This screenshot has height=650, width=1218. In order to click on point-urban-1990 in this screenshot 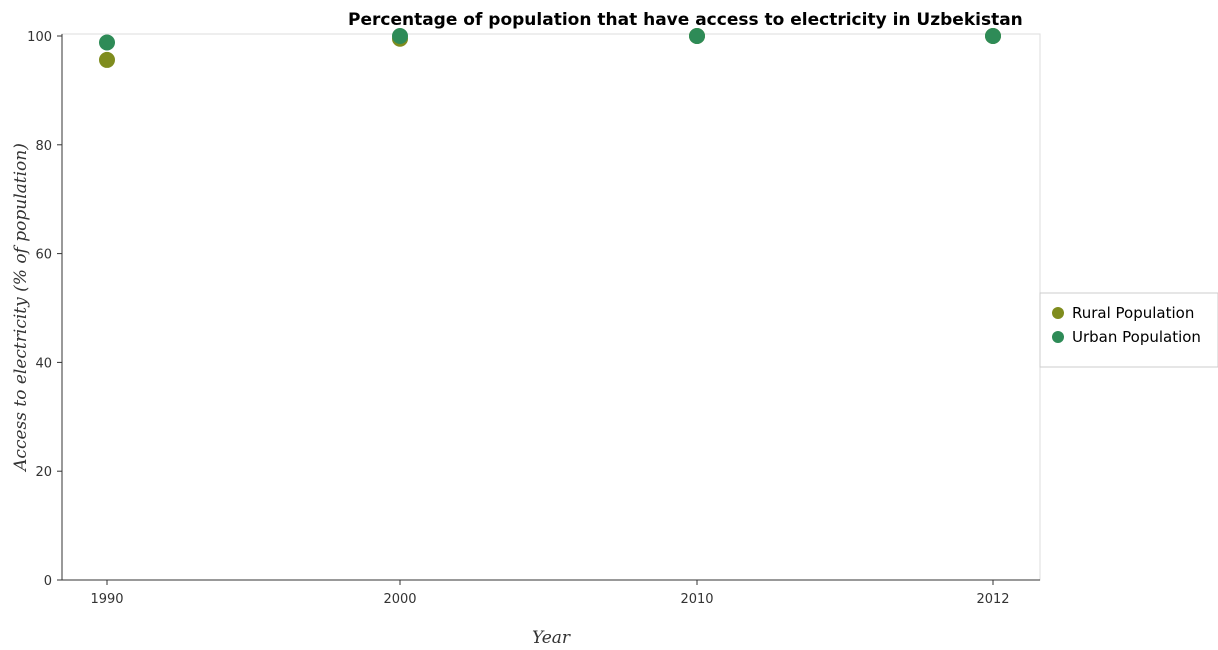, I will do `click(107, 42)`.